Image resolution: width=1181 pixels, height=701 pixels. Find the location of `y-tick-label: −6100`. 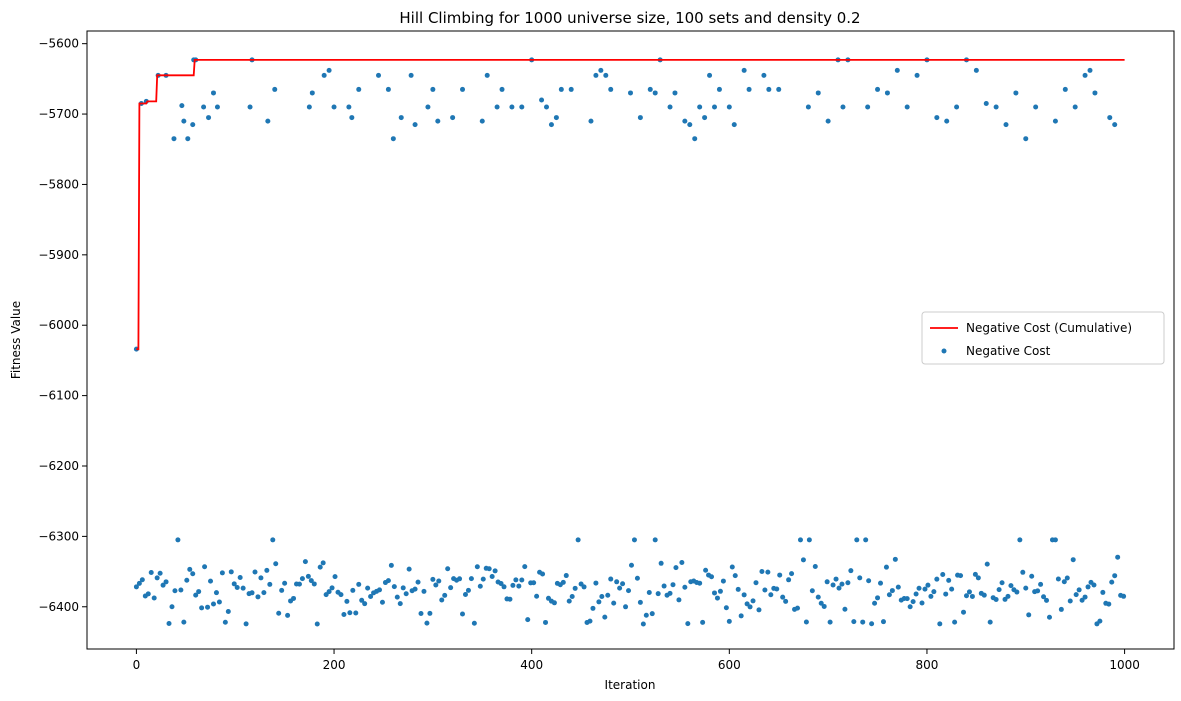

y-tick-label: −6100 is located at coordinates (58, 396).